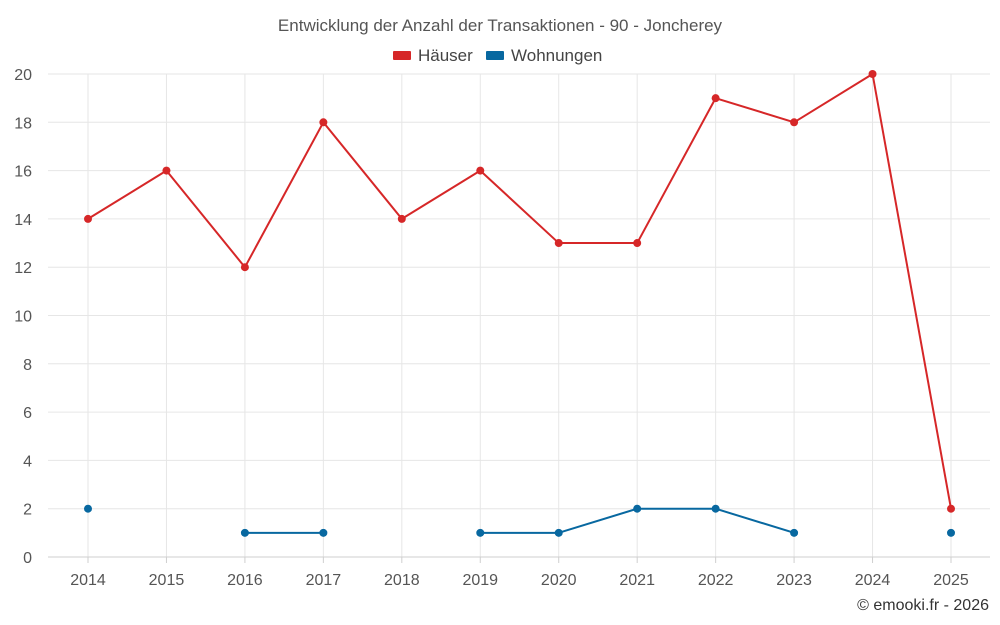  Describe the element at coordinates (27, 510) in the screenshot. I see `y-tick-label: 2` at that location.